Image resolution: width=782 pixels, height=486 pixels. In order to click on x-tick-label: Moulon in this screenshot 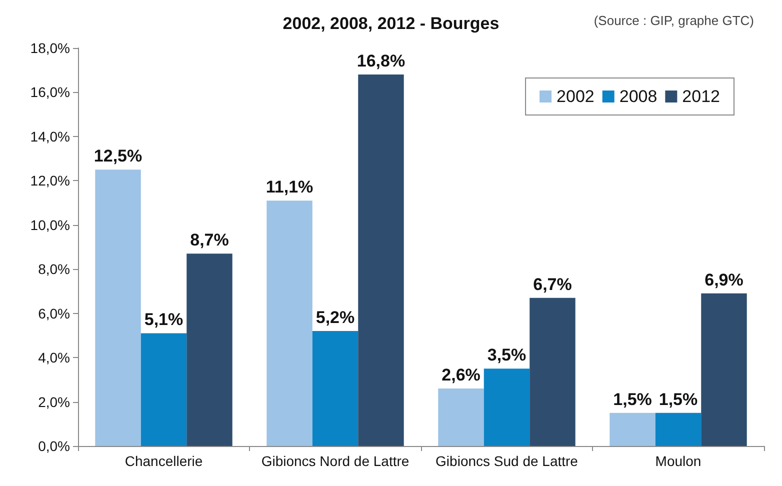, I will do `click(678, 461)`.